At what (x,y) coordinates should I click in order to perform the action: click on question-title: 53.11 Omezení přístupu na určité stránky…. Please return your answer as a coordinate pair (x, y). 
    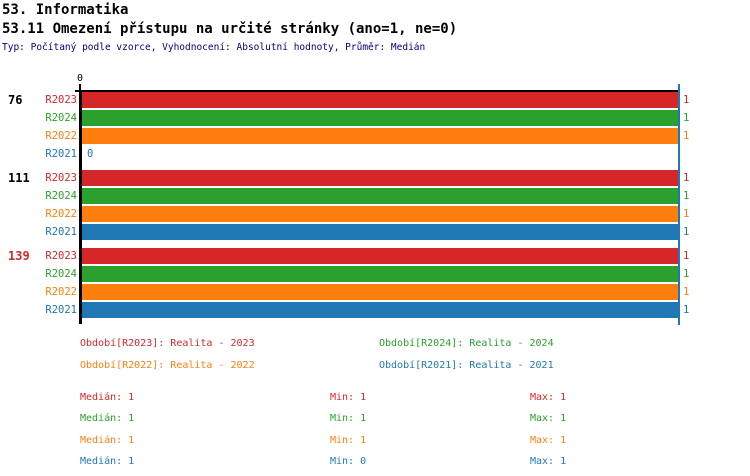
    Looking at the image, I should click on (230, 29).